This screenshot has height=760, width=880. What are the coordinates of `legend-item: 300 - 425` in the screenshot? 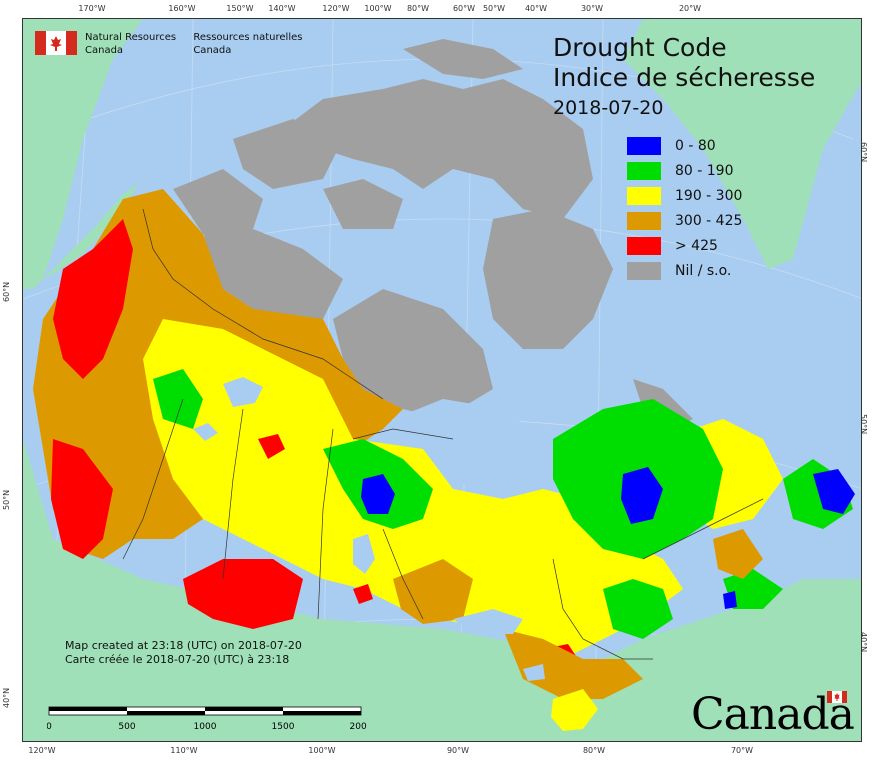 It's located at (684, 220).